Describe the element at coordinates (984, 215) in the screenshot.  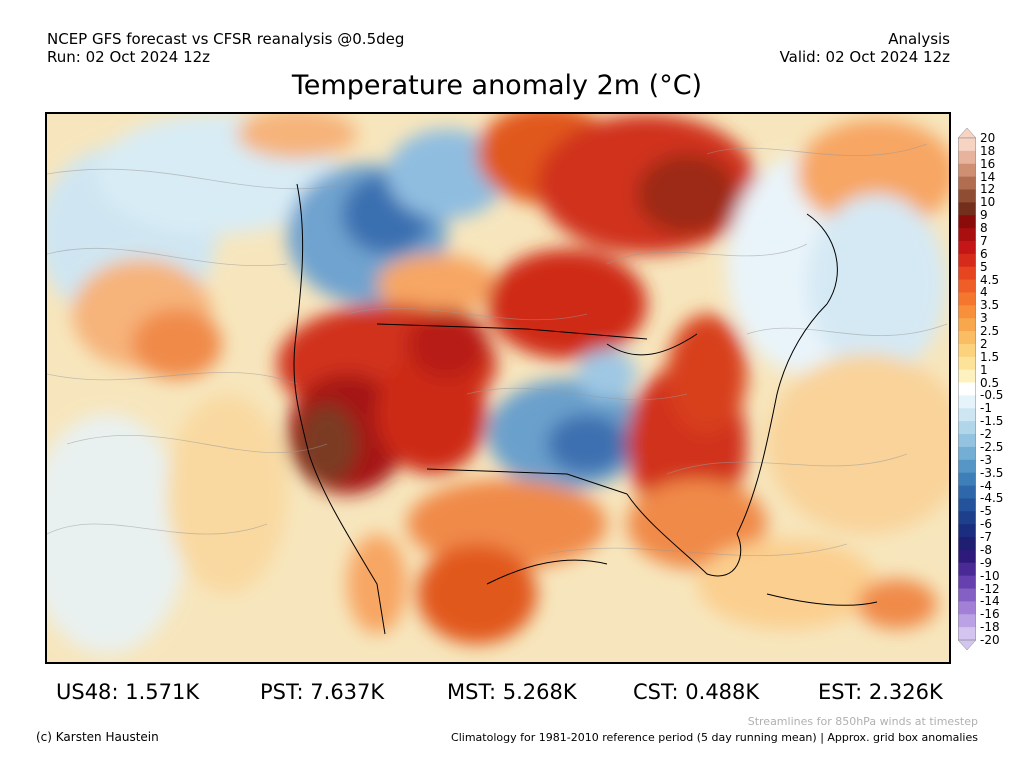
I see `colorbar-tick-label: 9` at that location.